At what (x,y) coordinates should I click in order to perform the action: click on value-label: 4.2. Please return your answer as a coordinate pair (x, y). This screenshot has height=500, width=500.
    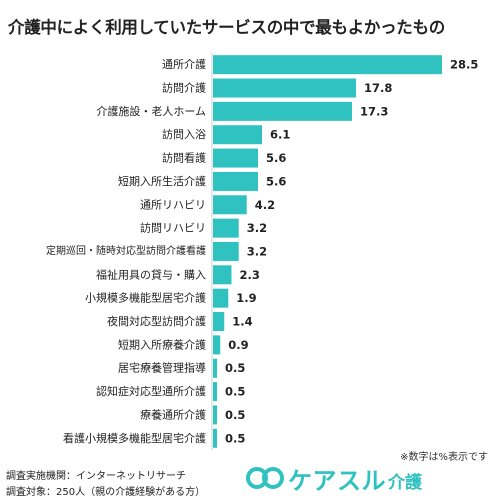
    Looking at the image, I should click on (265, 205).